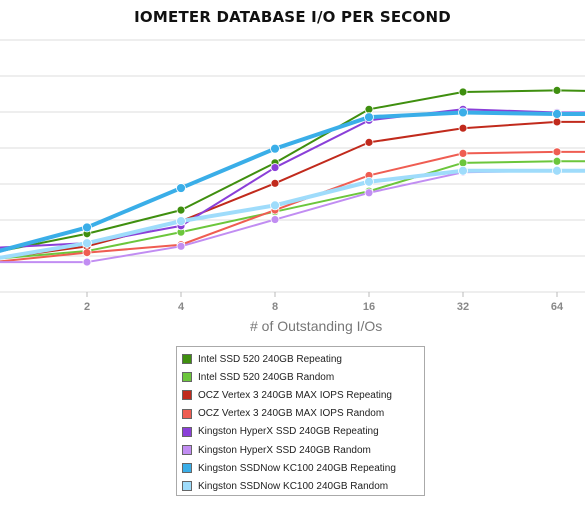  I want to click on x-axis: 2 4 8 16 32 64, so click(324, 302).